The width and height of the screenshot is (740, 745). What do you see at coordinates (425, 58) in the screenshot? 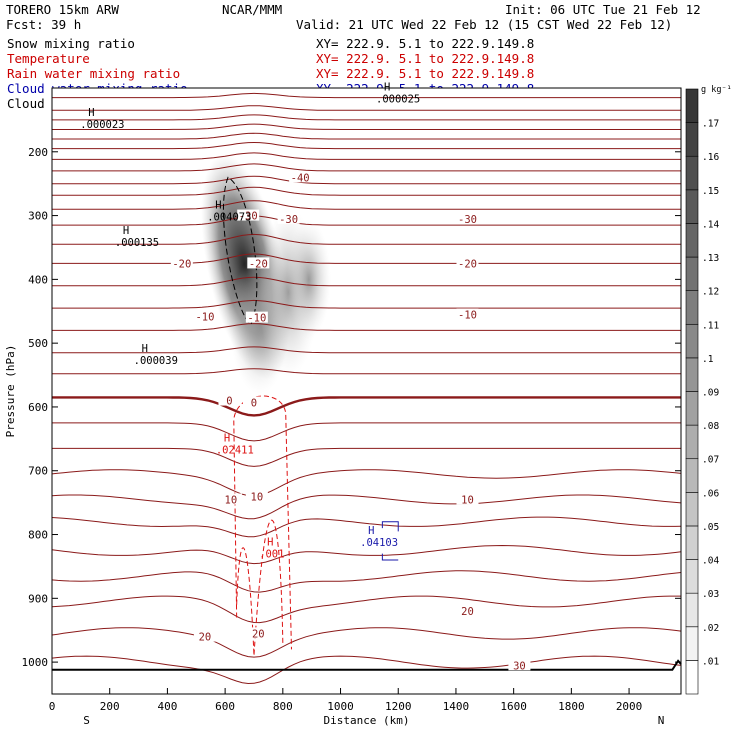
I see `field-xy: XY= 222.9. 5.1 to 222.9.149.8` at bounding box center [425, 58].